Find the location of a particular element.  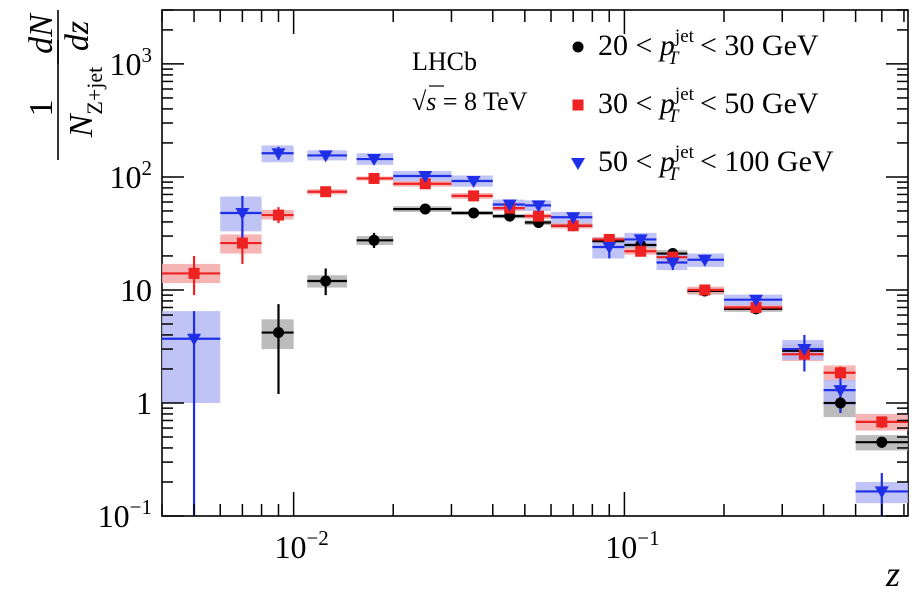

y-tick-label: 1 is located at coordinates (144, 403).